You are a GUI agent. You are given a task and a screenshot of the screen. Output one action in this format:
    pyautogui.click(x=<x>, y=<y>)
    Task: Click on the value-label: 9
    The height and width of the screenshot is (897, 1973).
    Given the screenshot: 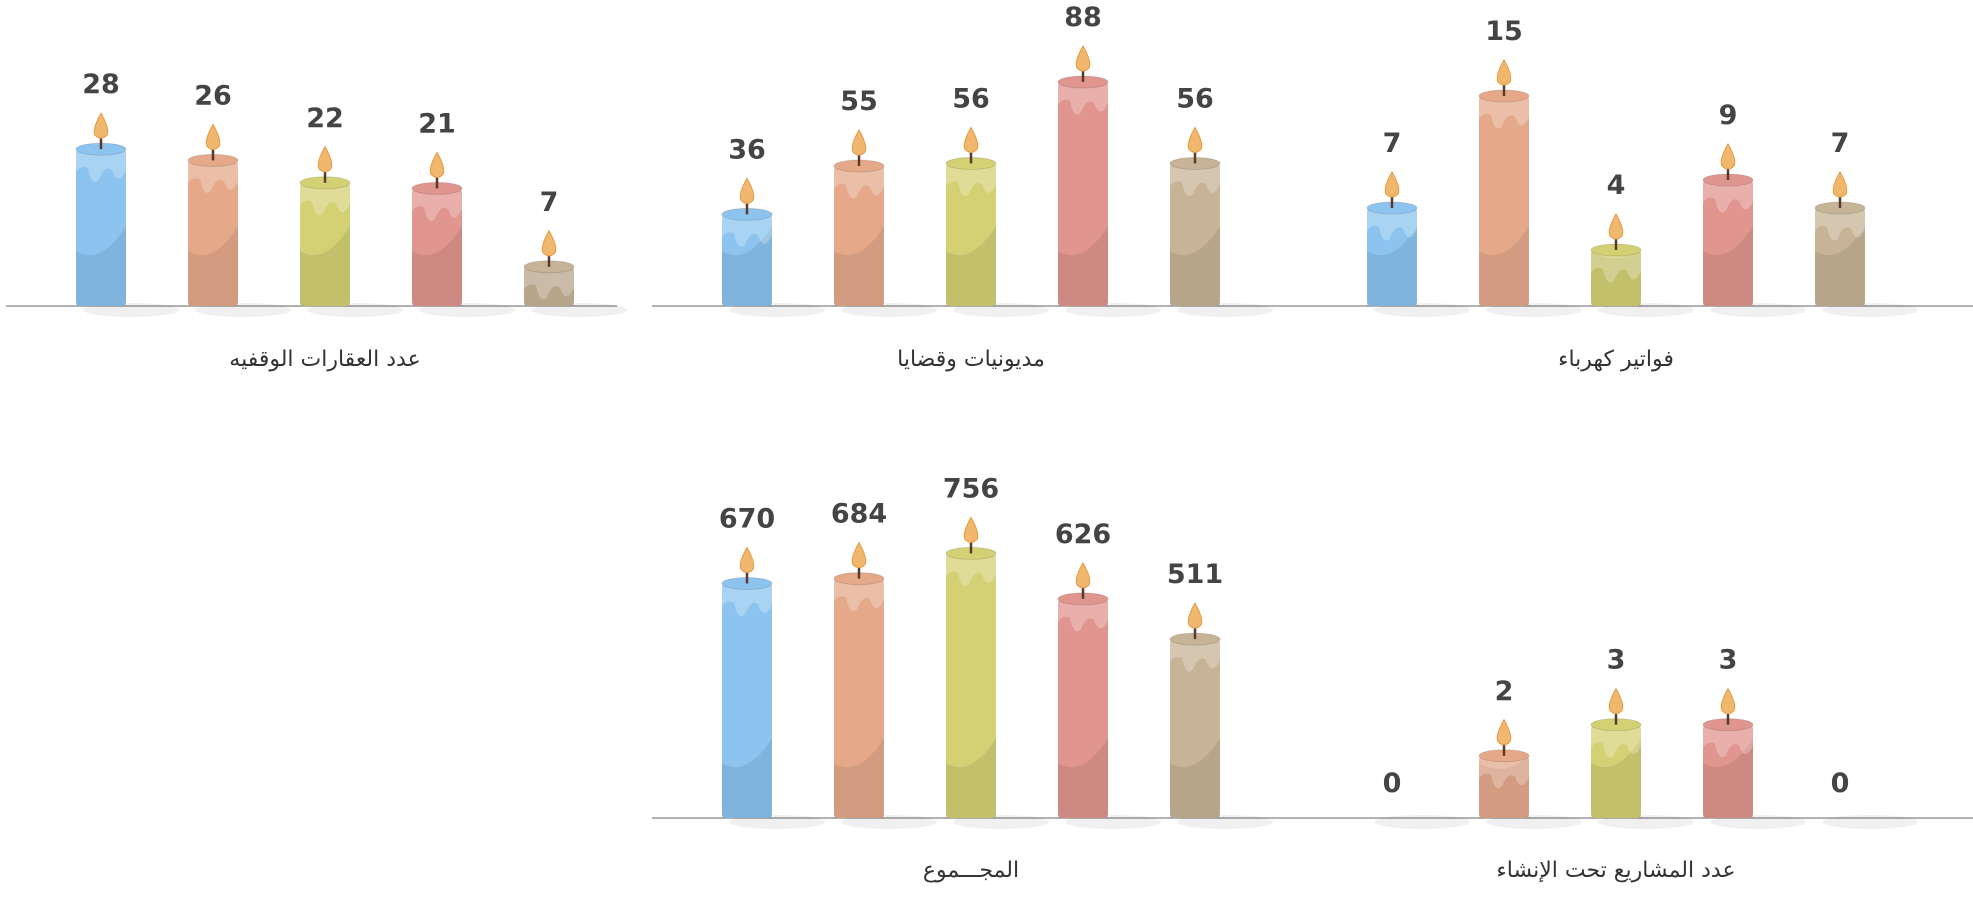 What is the action you would take?
    pyautogui.click(x=1728, y=115)
    